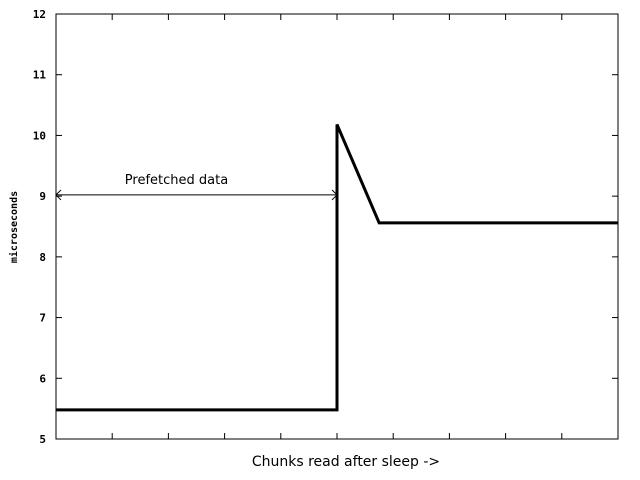 The width and height of the screenshot is (640, 480). I want to click on annotation-arrowhead-right, so click(334, 195).